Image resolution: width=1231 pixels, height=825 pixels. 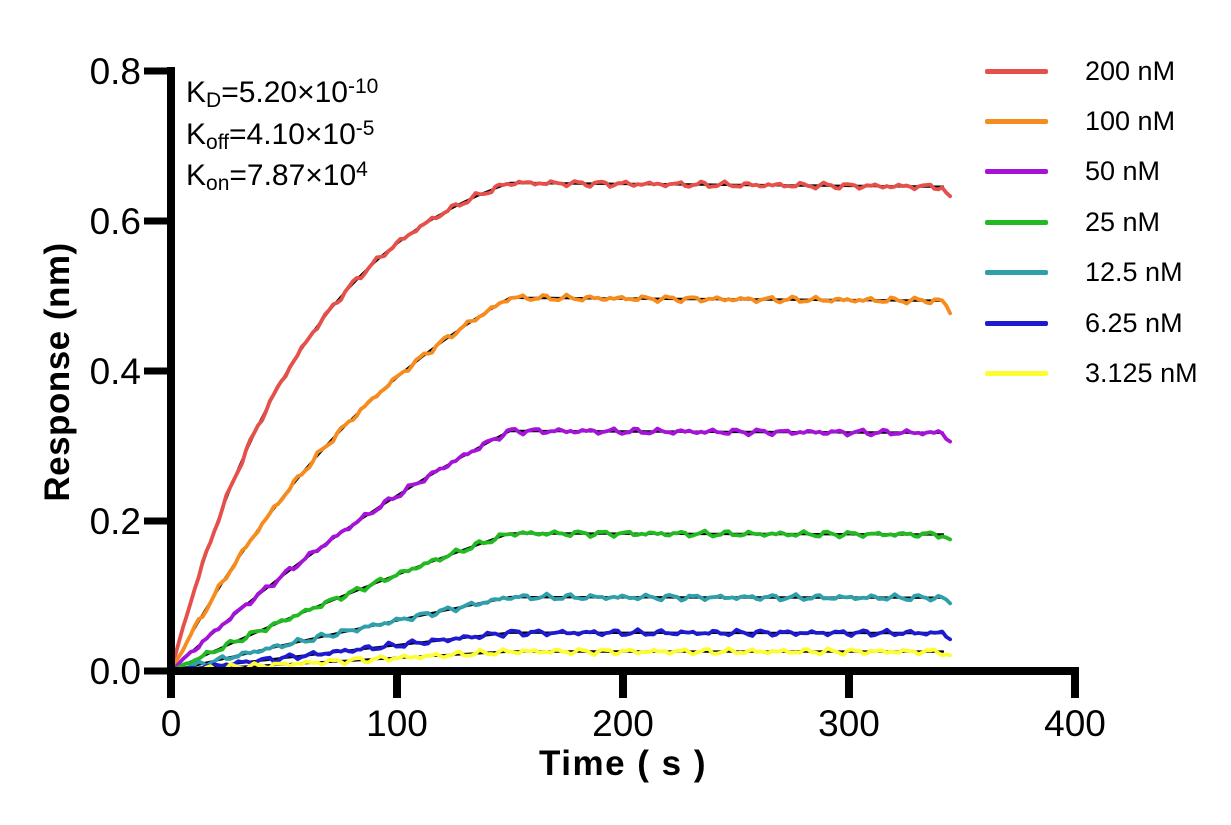 I want to click on y-tick-label: 0.2, so click(x=115, y=521).